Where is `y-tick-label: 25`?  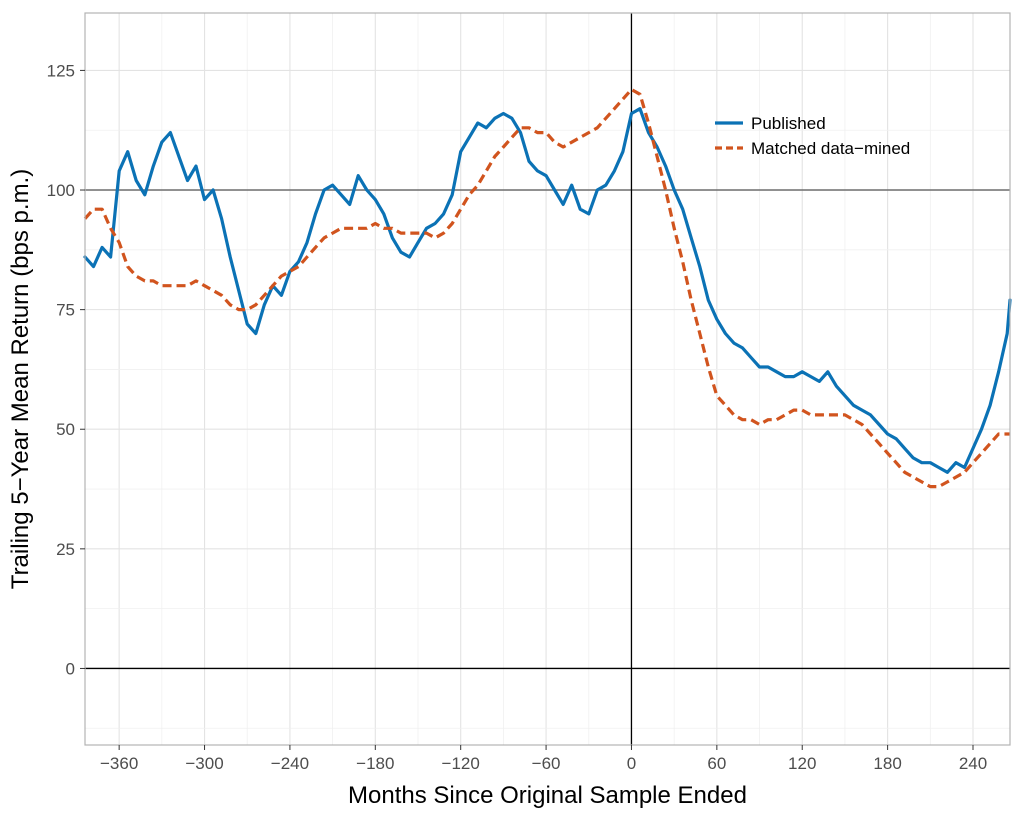 y-tick-label: 25 is located at coordinates (65, 549).